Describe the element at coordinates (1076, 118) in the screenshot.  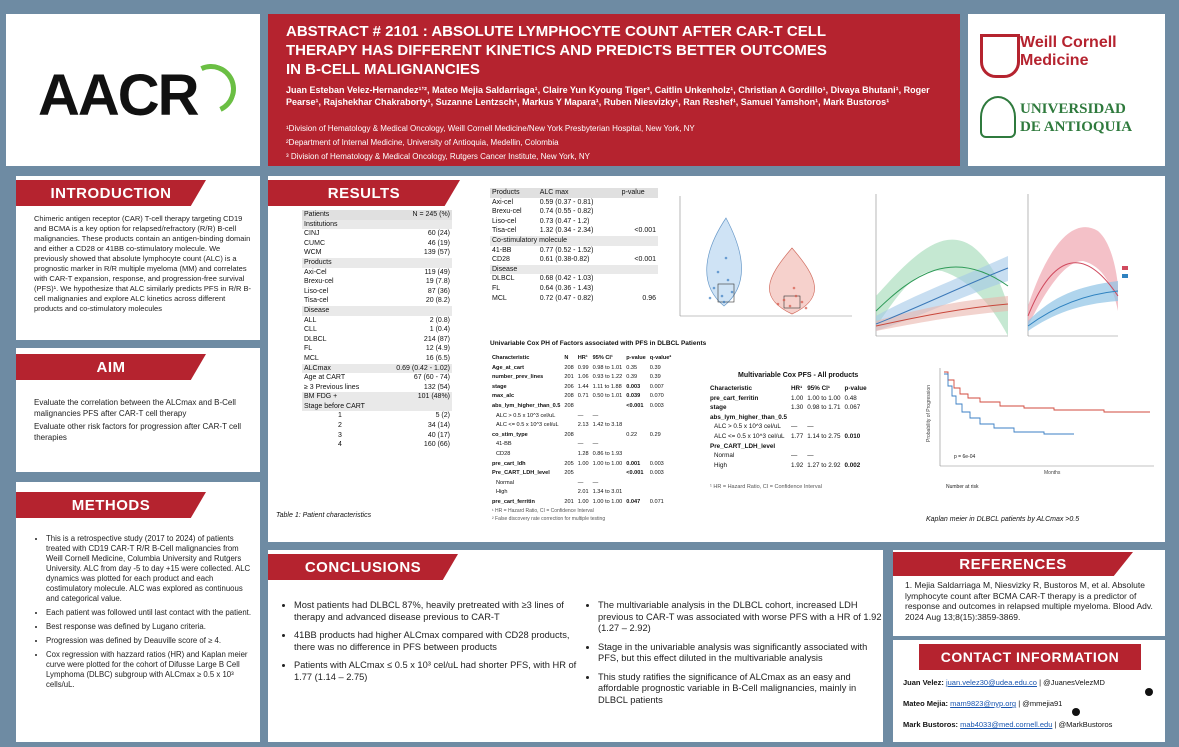
I see `udea-logo: UNIVERSIDAD DE ANTIOQUIA` at that location.